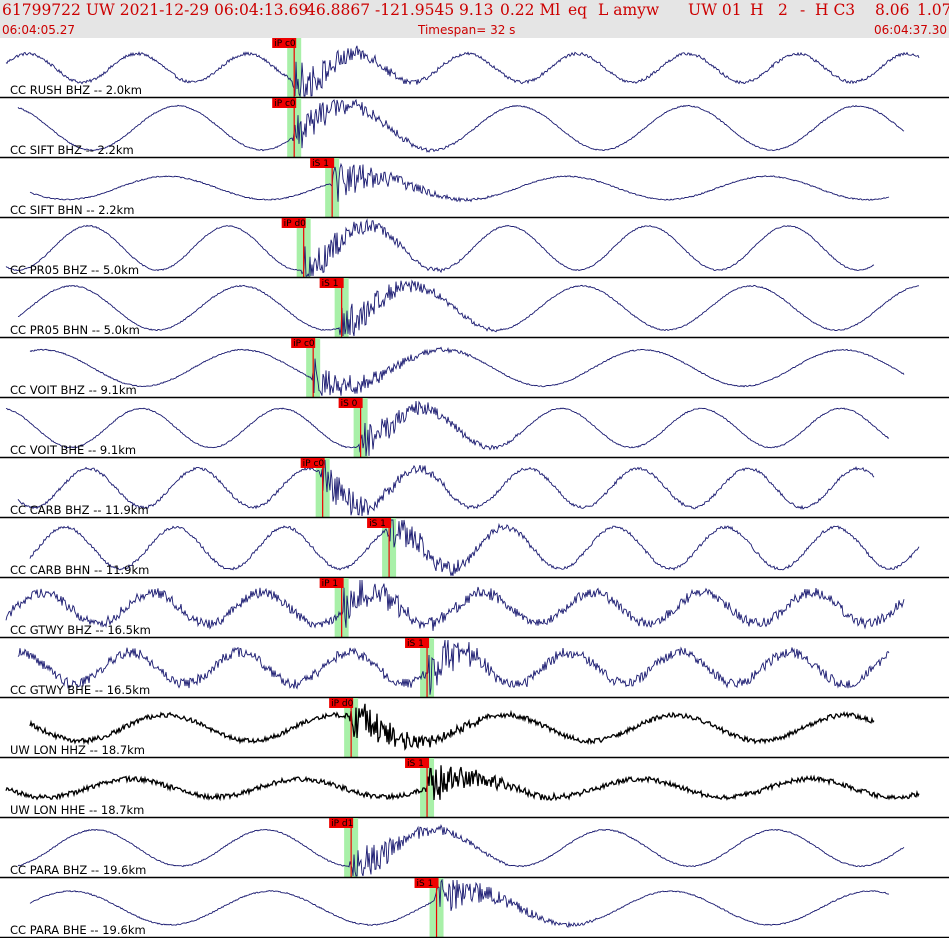 This screenshot has width=949, height=938. I want to click on trace-row: iP c0 CC RUSH BHZ -- 2.0km, so click(474, 68).